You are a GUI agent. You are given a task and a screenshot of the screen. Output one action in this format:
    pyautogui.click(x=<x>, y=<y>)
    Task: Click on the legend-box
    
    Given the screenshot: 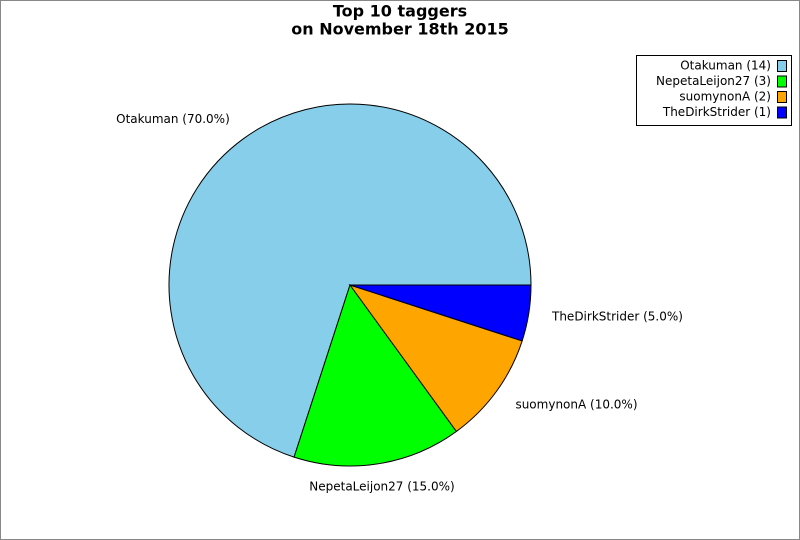 What is the action you would take?
    pyautogui.click(x=714, y=90)
    